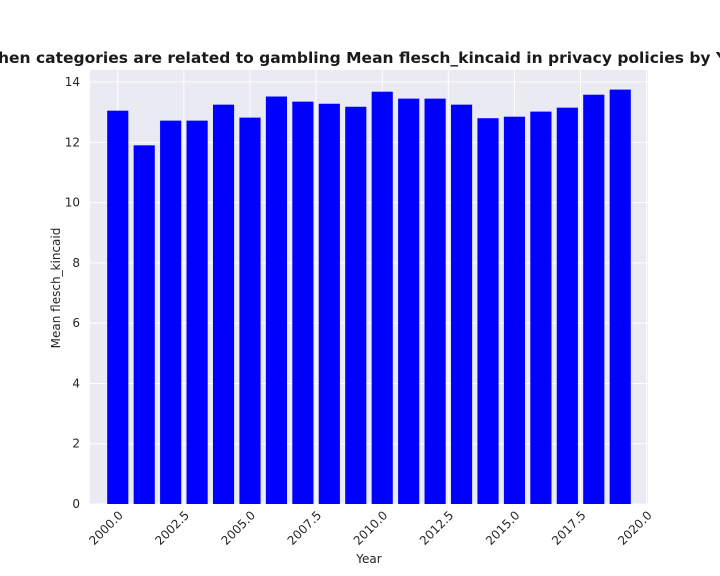  I want to click on bar-2017, so click(567, 305).